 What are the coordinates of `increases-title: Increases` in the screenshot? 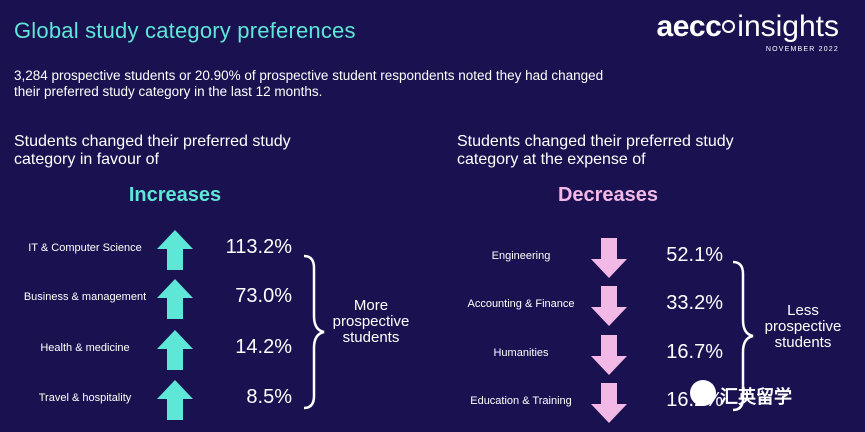 It's located at (175, 195).